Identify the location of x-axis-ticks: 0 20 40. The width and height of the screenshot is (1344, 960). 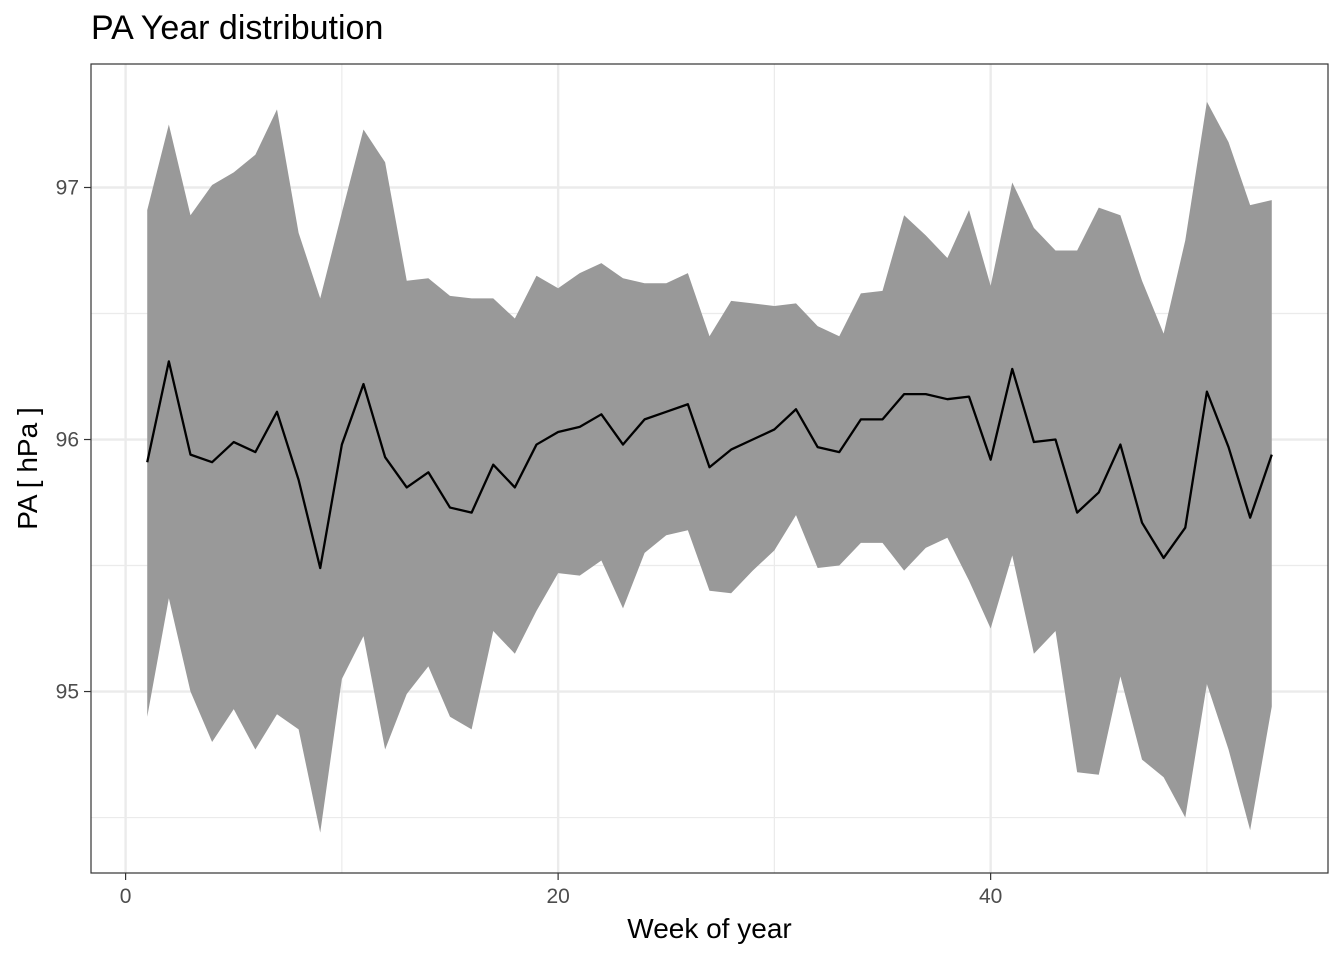
(561, 890).